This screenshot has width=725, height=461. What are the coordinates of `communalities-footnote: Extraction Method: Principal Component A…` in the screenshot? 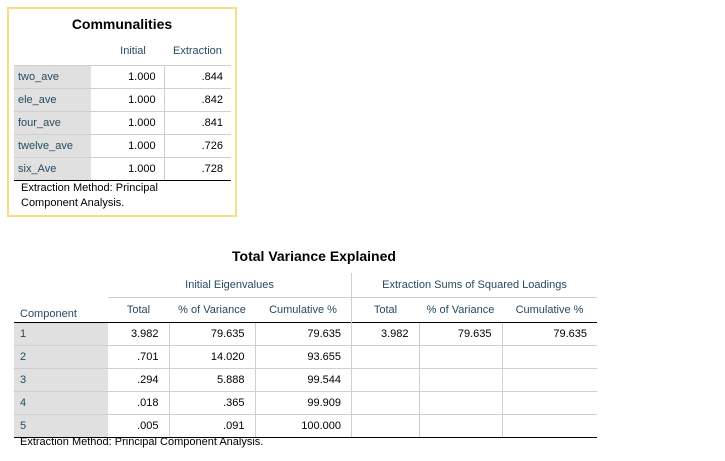 It's located at (121, 196).